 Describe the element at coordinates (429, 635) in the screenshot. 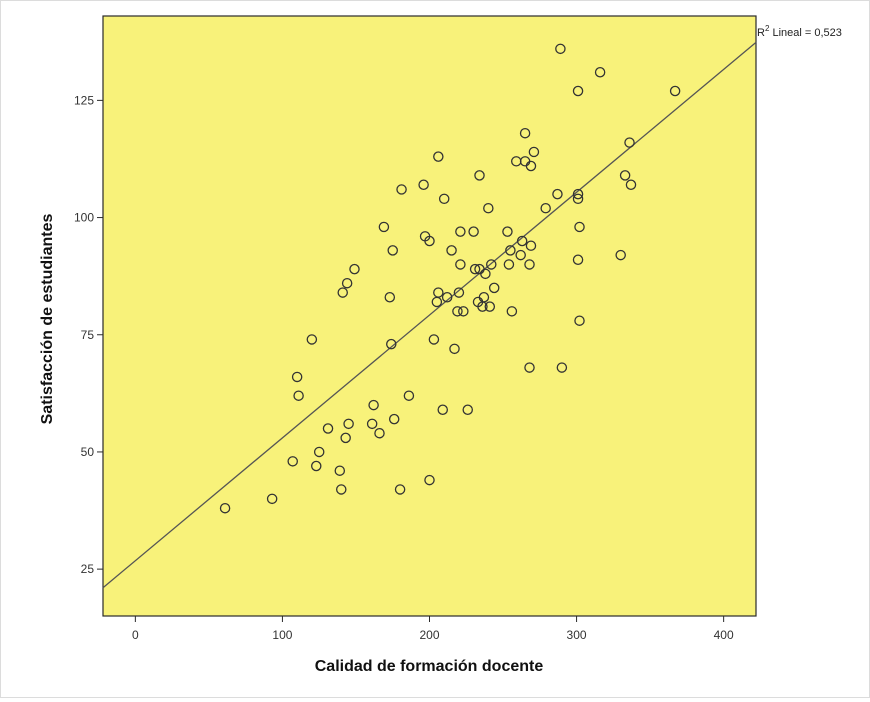

I see `x-tick-label: 200` at that location.